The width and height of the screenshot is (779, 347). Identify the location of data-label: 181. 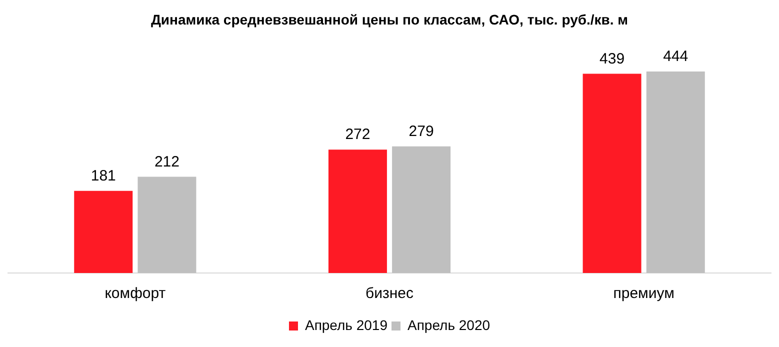
(103, 176).